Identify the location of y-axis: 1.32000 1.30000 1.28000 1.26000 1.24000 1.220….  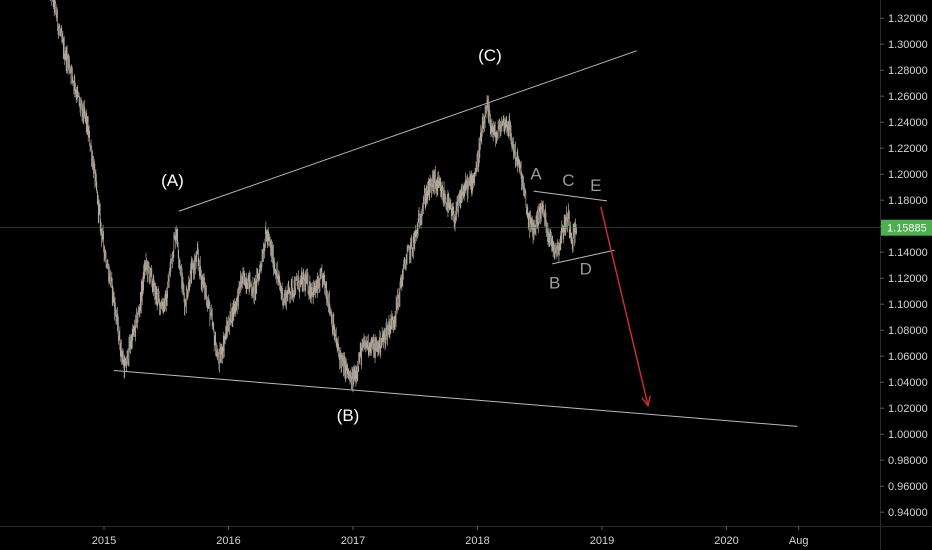
(906, 275).